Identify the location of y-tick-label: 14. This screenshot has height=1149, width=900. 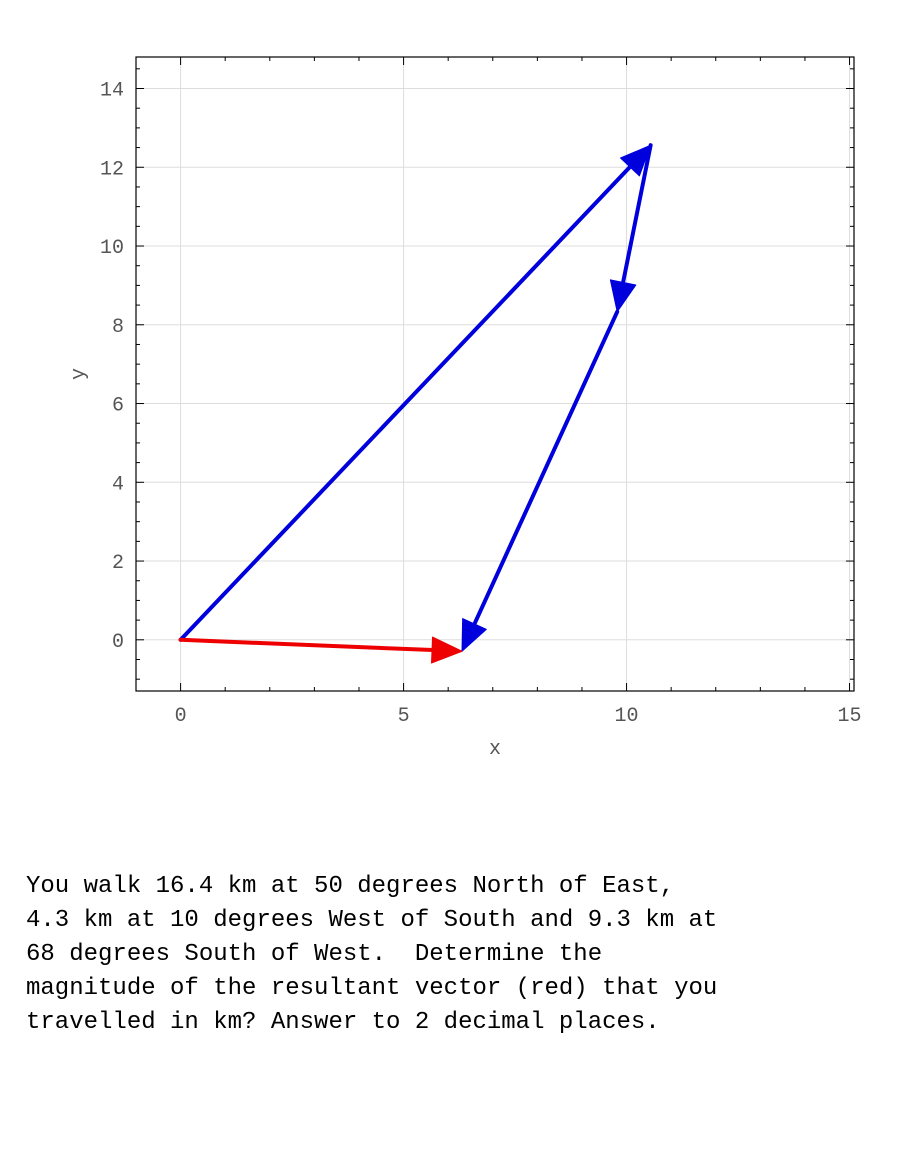
(112, 91).